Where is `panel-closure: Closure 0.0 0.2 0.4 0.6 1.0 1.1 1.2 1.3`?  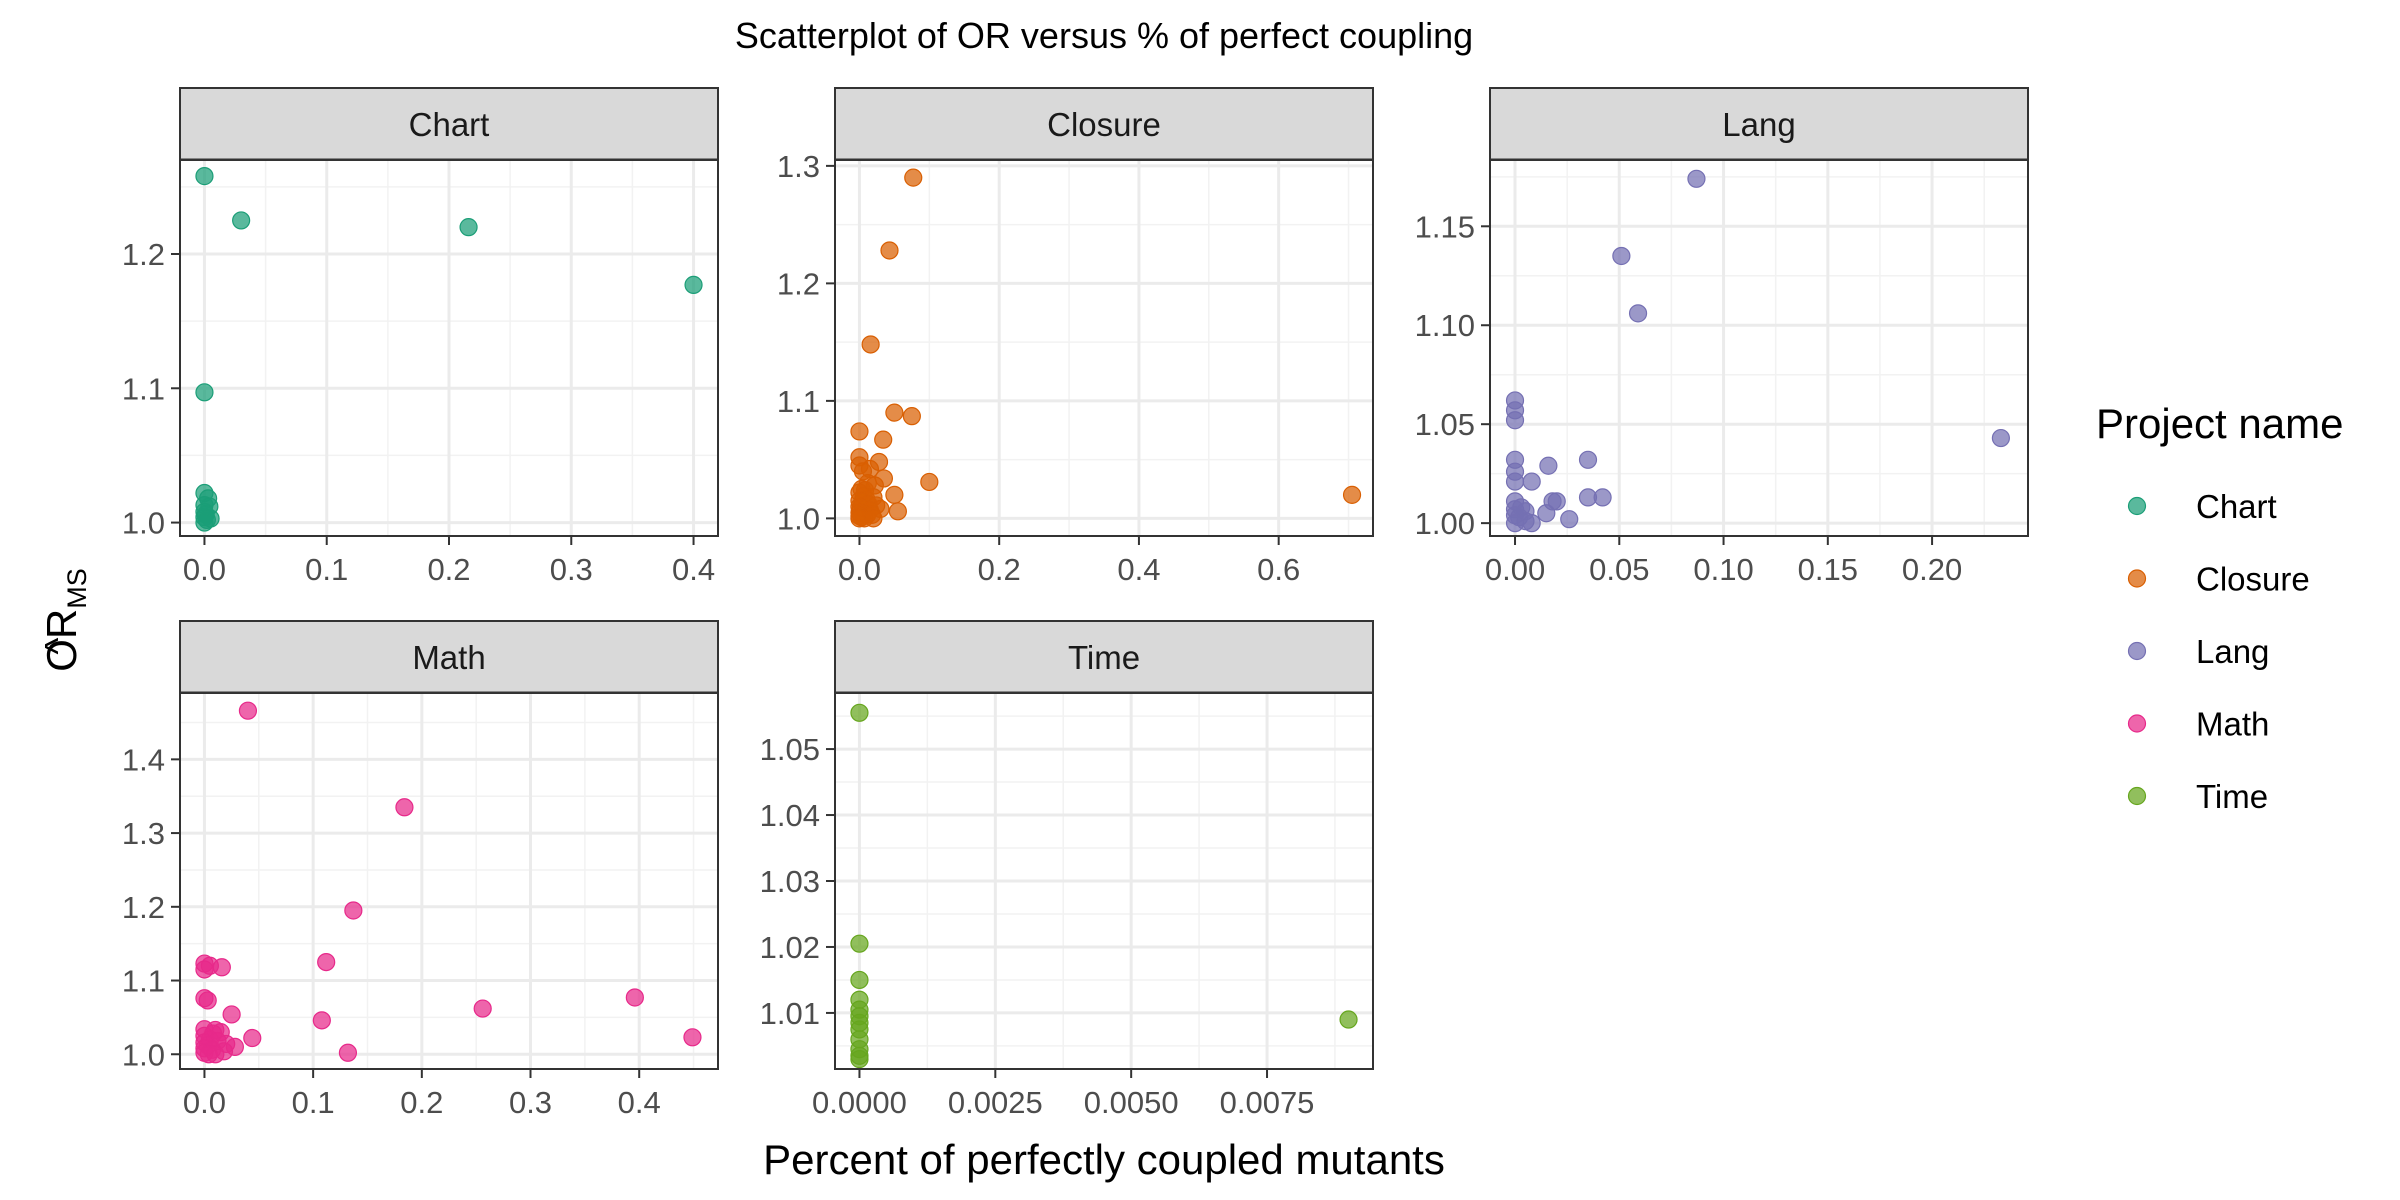
panel-closure: Closure 0.0 0.2 0.4 0.6 1.0 1.1 1.2 1.3 is located at coordinates (1075, 337).